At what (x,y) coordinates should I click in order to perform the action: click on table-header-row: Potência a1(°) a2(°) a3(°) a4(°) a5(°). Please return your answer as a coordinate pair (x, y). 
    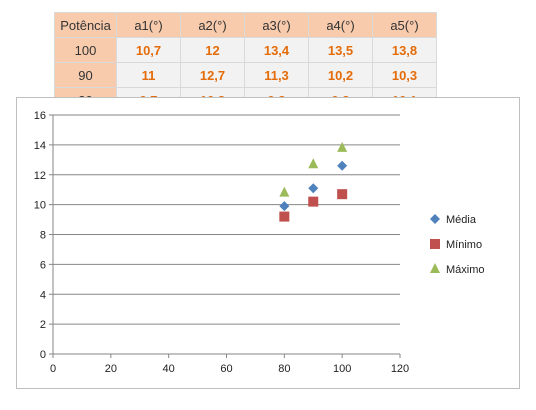
    Looking at the image, I should click on (245, 25).